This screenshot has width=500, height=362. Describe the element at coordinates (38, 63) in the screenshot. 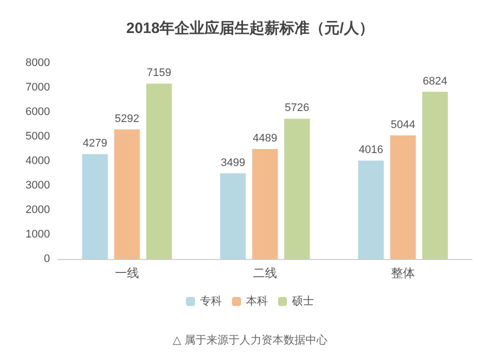

I see `y-tick-label: 8000` at that location.